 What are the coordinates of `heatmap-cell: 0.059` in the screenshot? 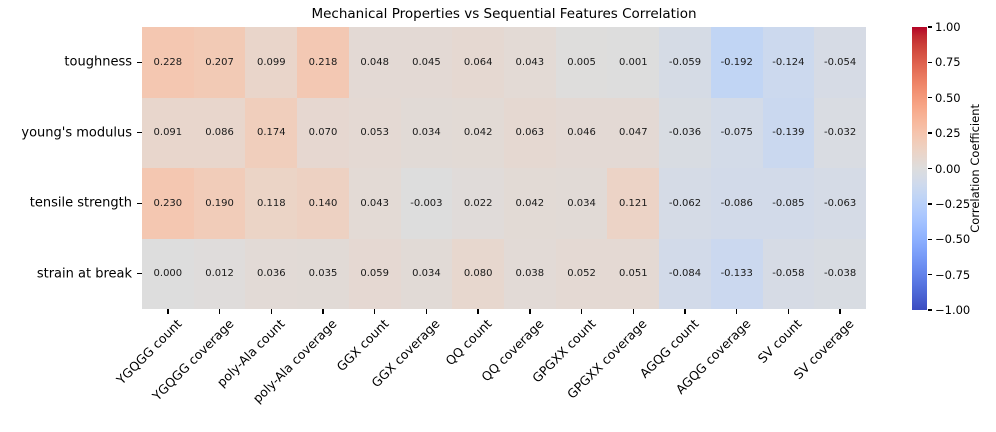 It's located at (374, 273).